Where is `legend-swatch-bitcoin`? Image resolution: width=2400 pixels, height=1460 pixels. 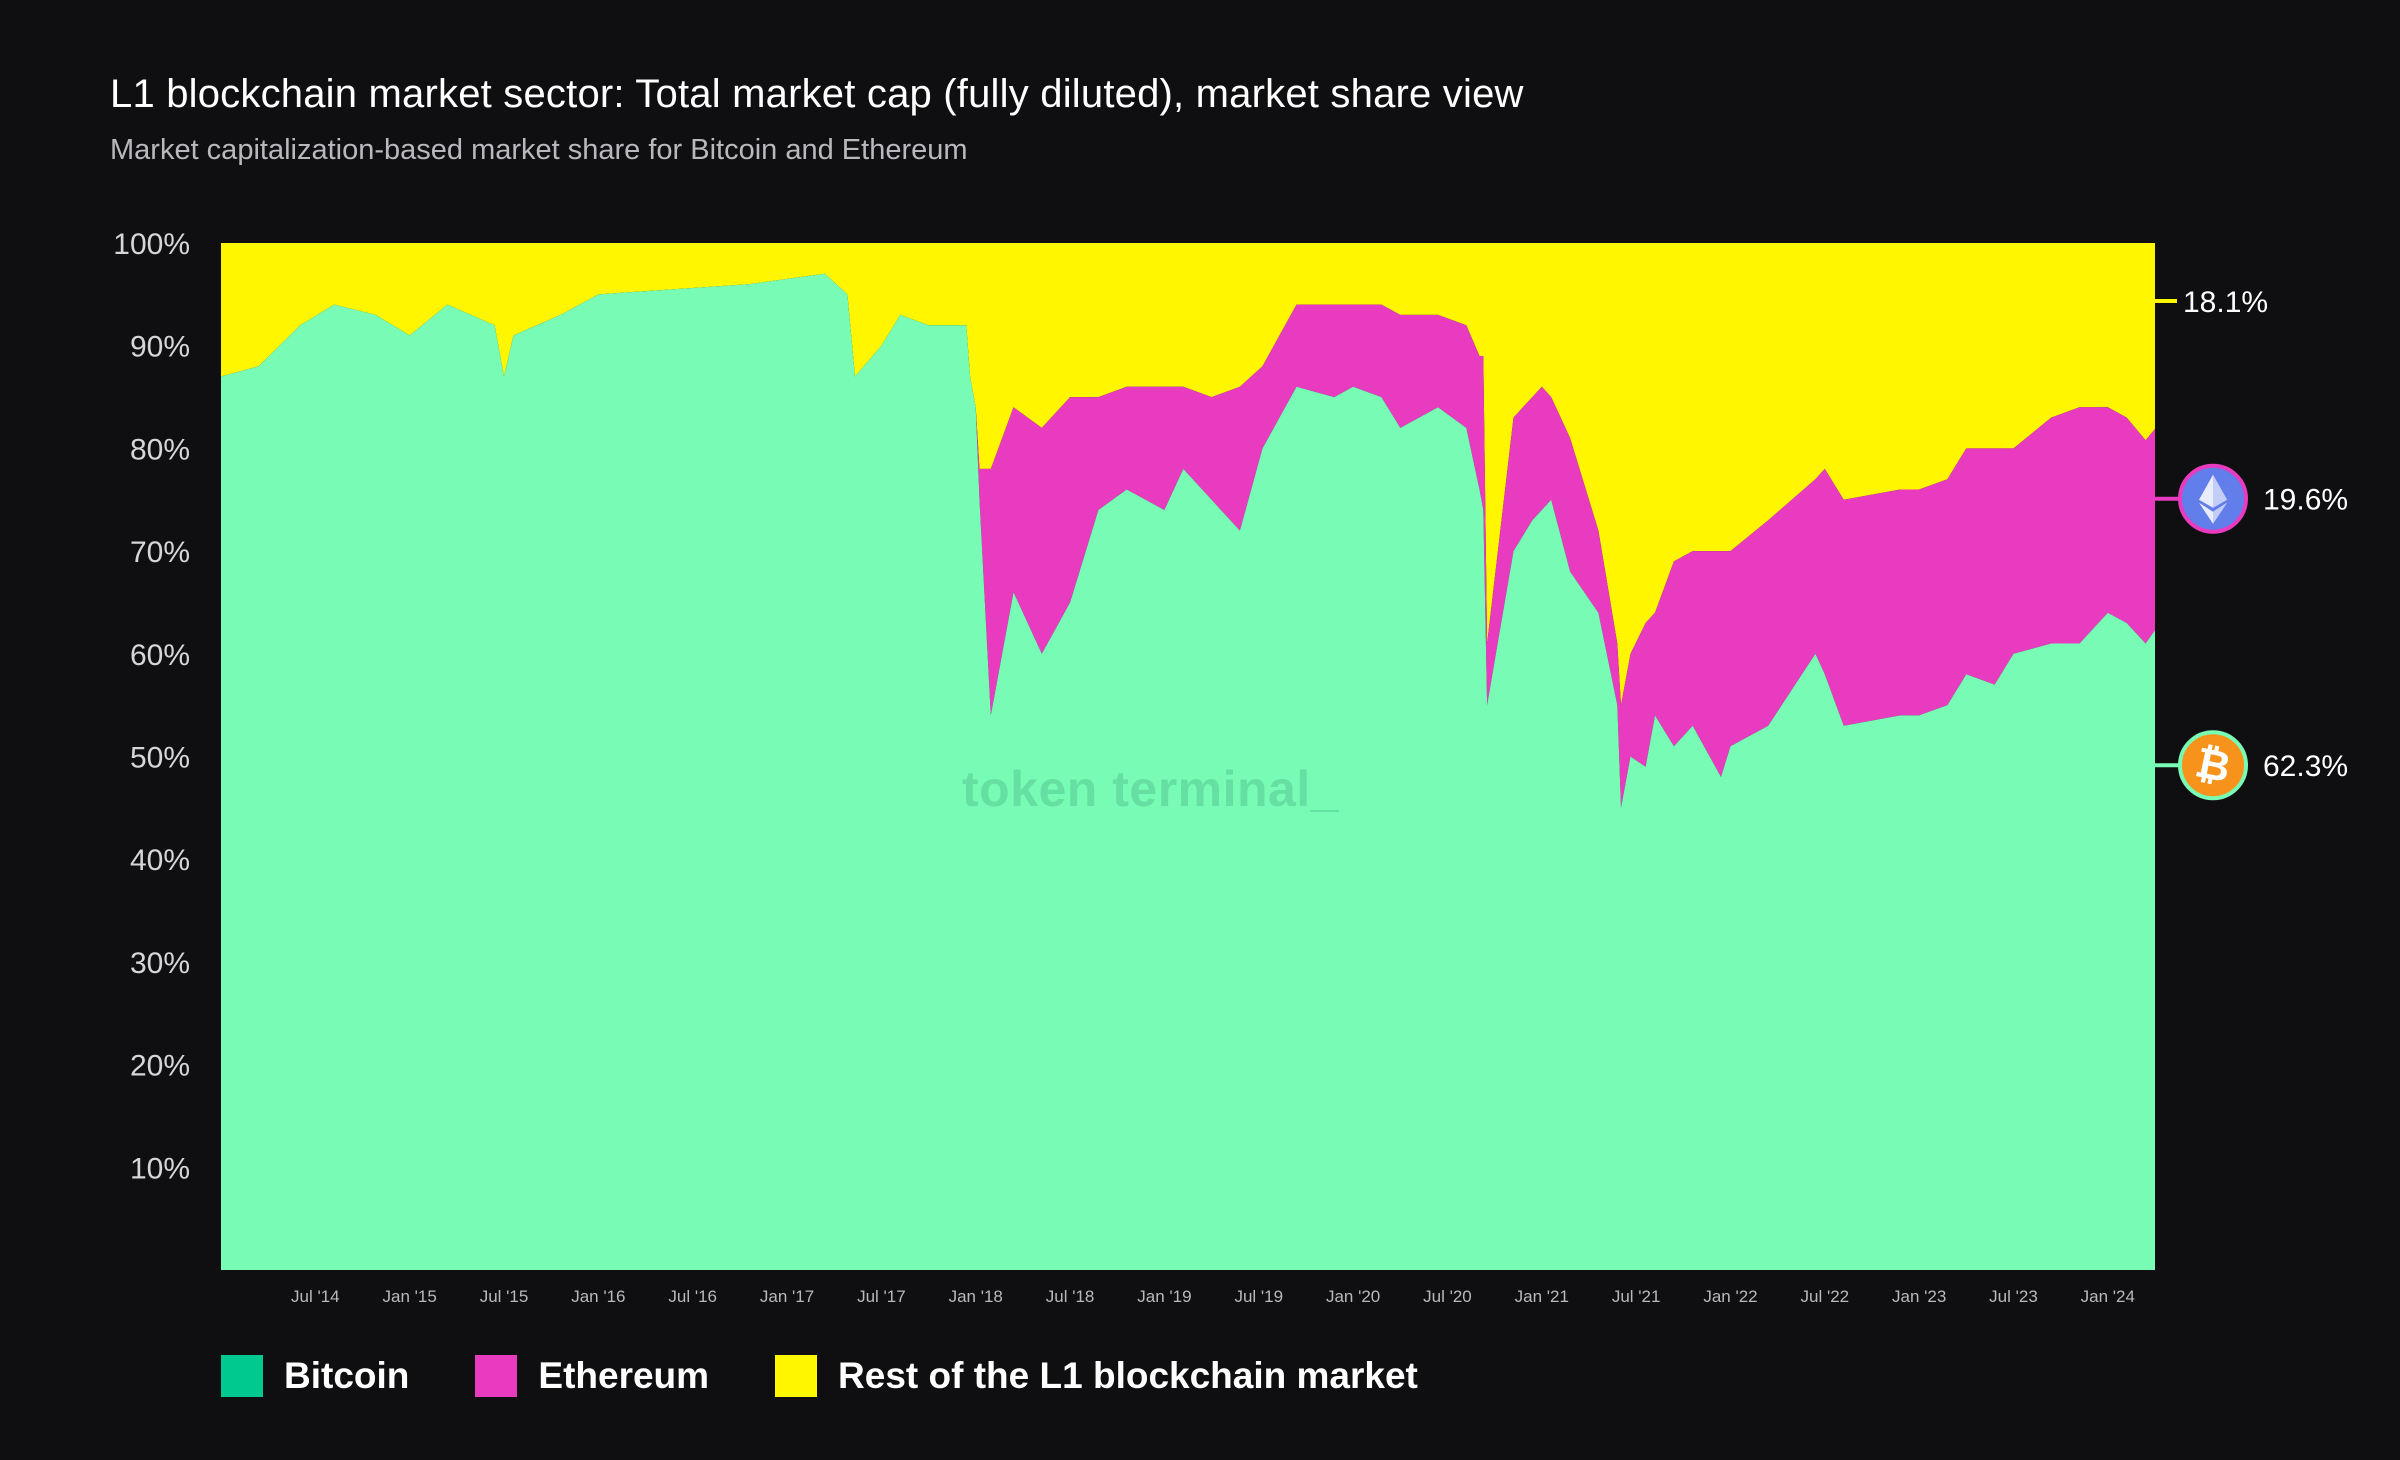
legend-swatch-bitcoin is located at coordinates (242, 1376).